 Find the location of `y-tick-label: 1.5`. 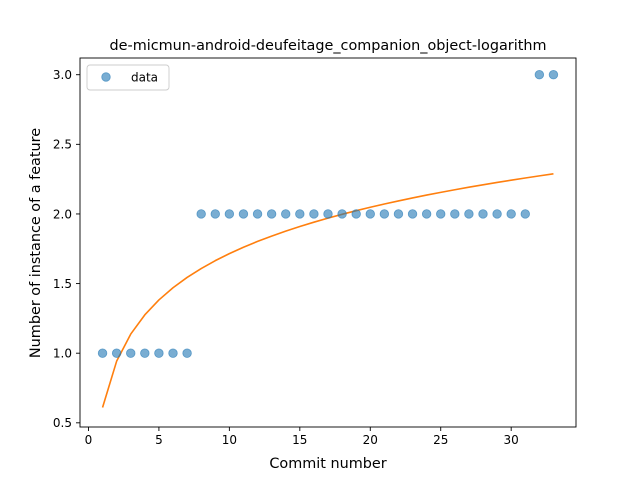

y-tick-label: 1.5 is located at coordinates (62, 284).